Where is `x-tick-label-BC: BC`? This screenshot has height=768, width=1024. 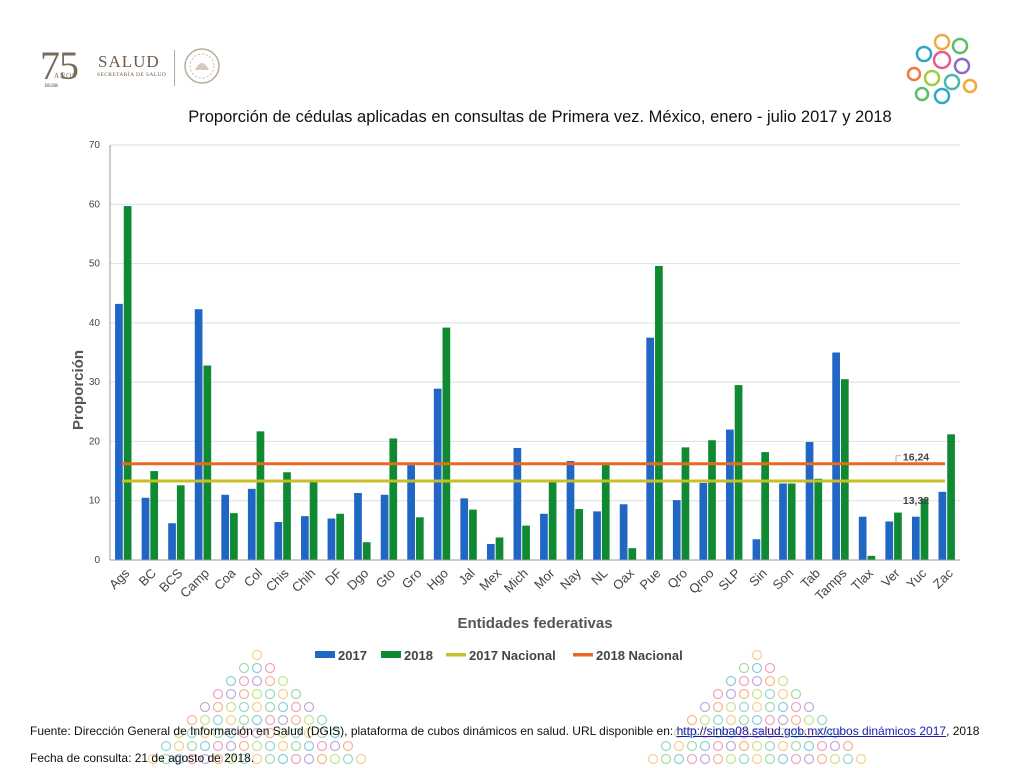
x-tick-label-BC: BC is located at coordinates (147, 577).